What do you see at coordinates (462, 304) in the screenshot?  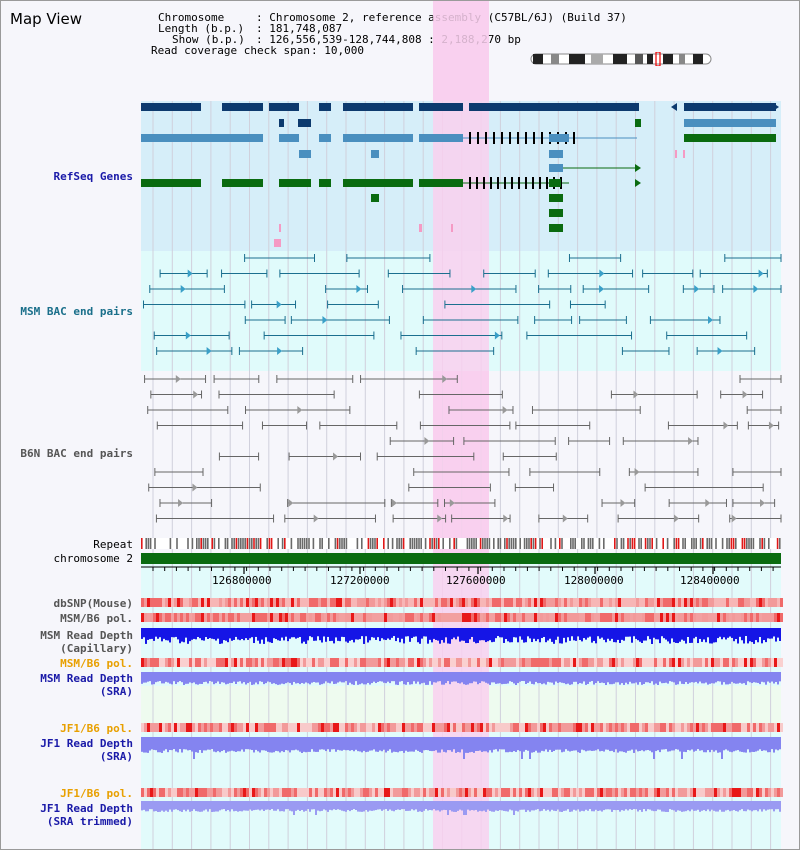 I see `msm-bac-end-pairs-track` at bounding box center [462, 304].